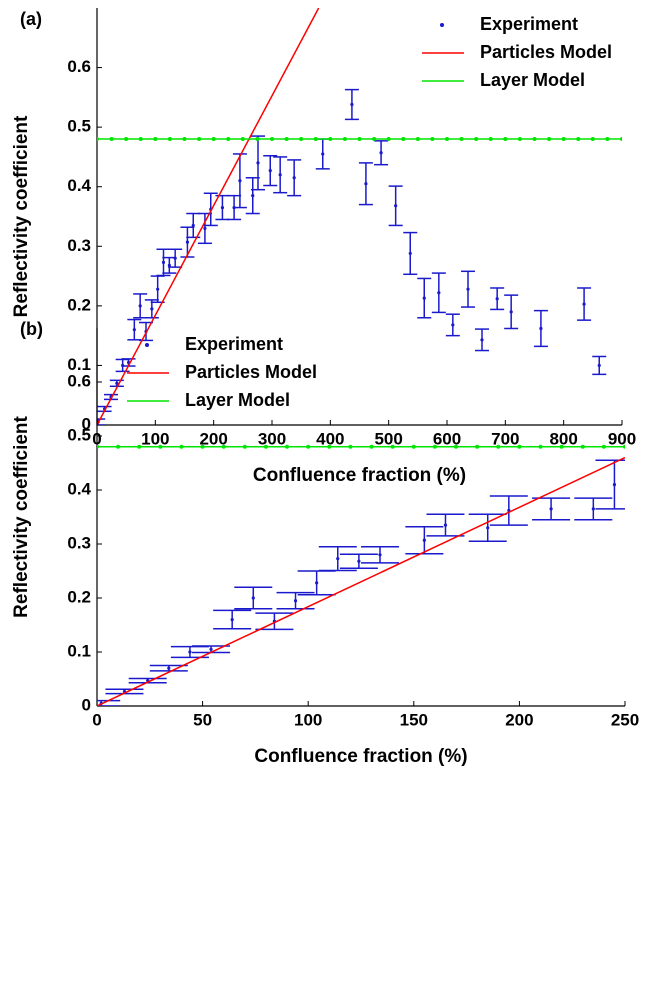  I want to click on panel-label: (a), so click(31, 19).